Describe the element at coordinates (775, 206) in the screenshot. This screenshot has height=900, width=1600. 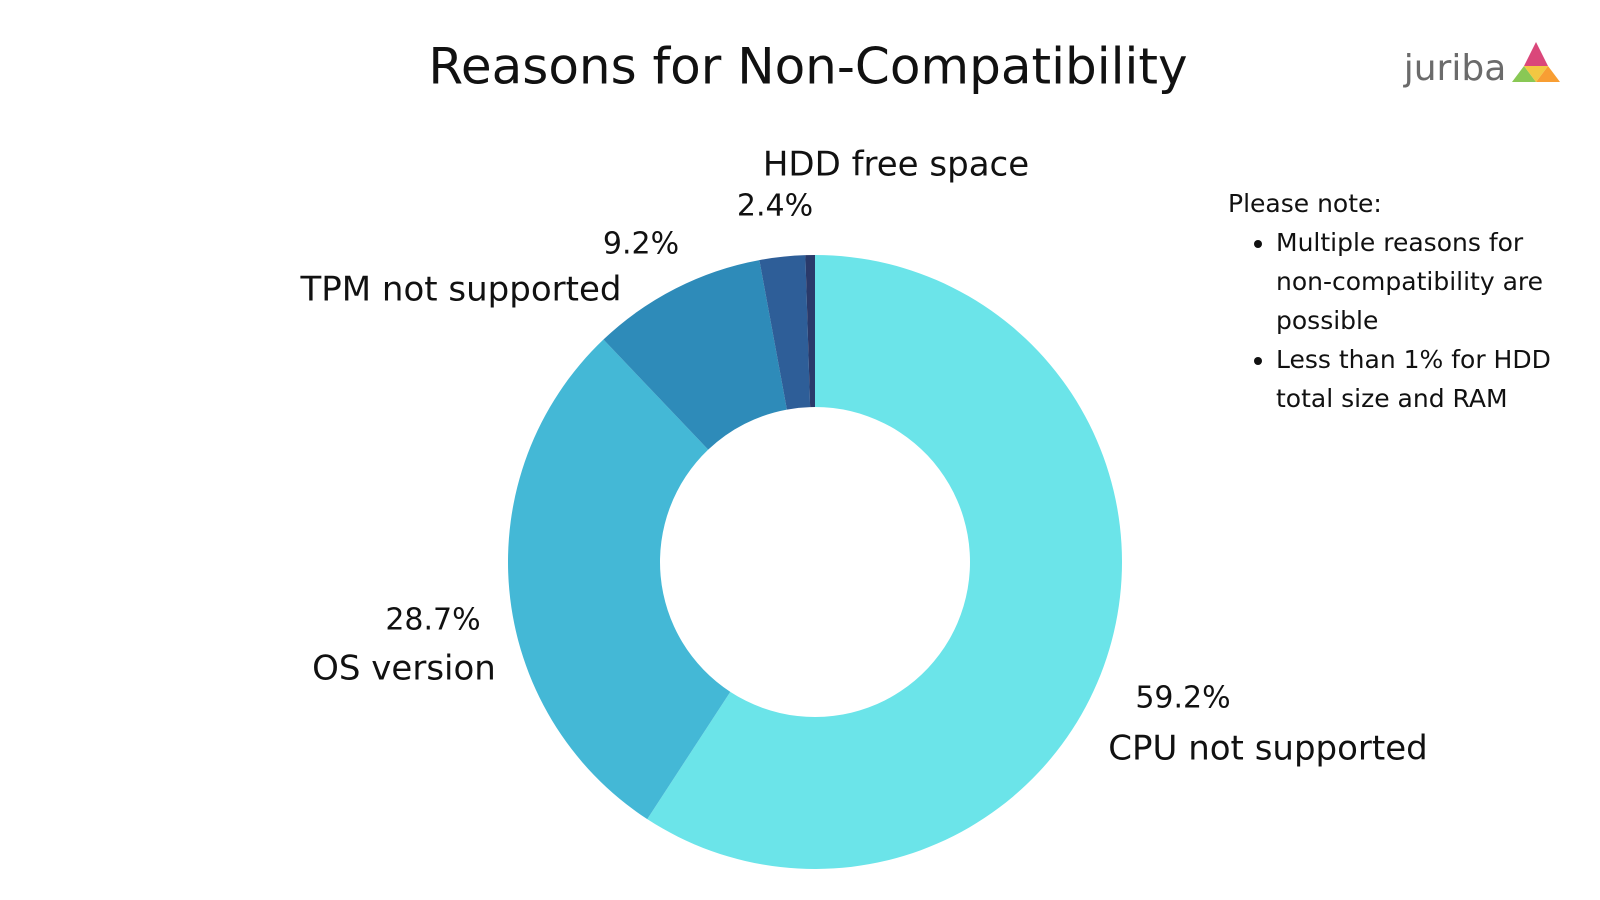
I see `value-label: 2.4%` at that location.